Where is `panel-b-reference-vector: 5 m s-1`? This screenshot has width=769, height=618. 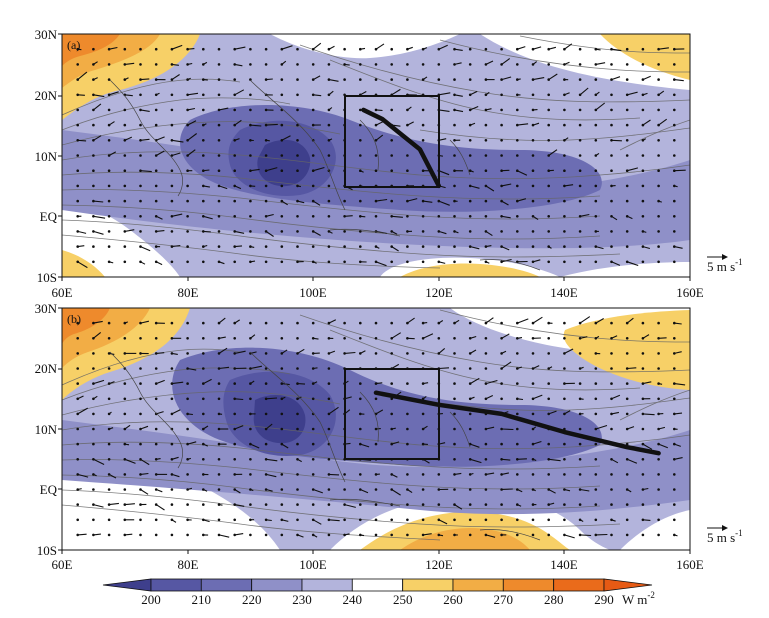 panel-b-reference-vector: 5 m s-1 is located at coordinates (725, 535).